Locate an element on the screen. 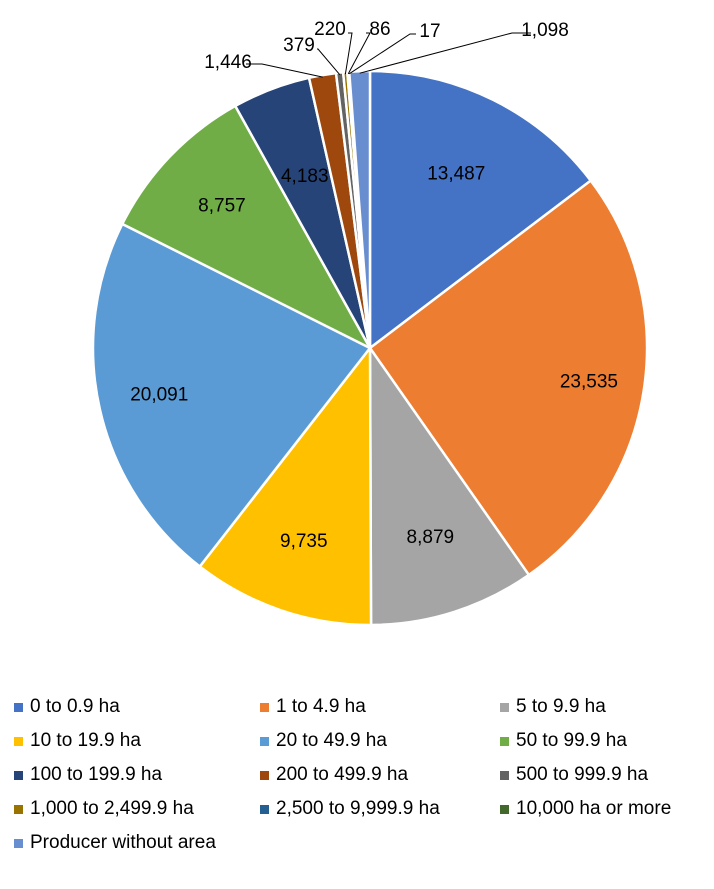  legend-item: 5 to 9.9 ha is located at coordinates (553, 707).